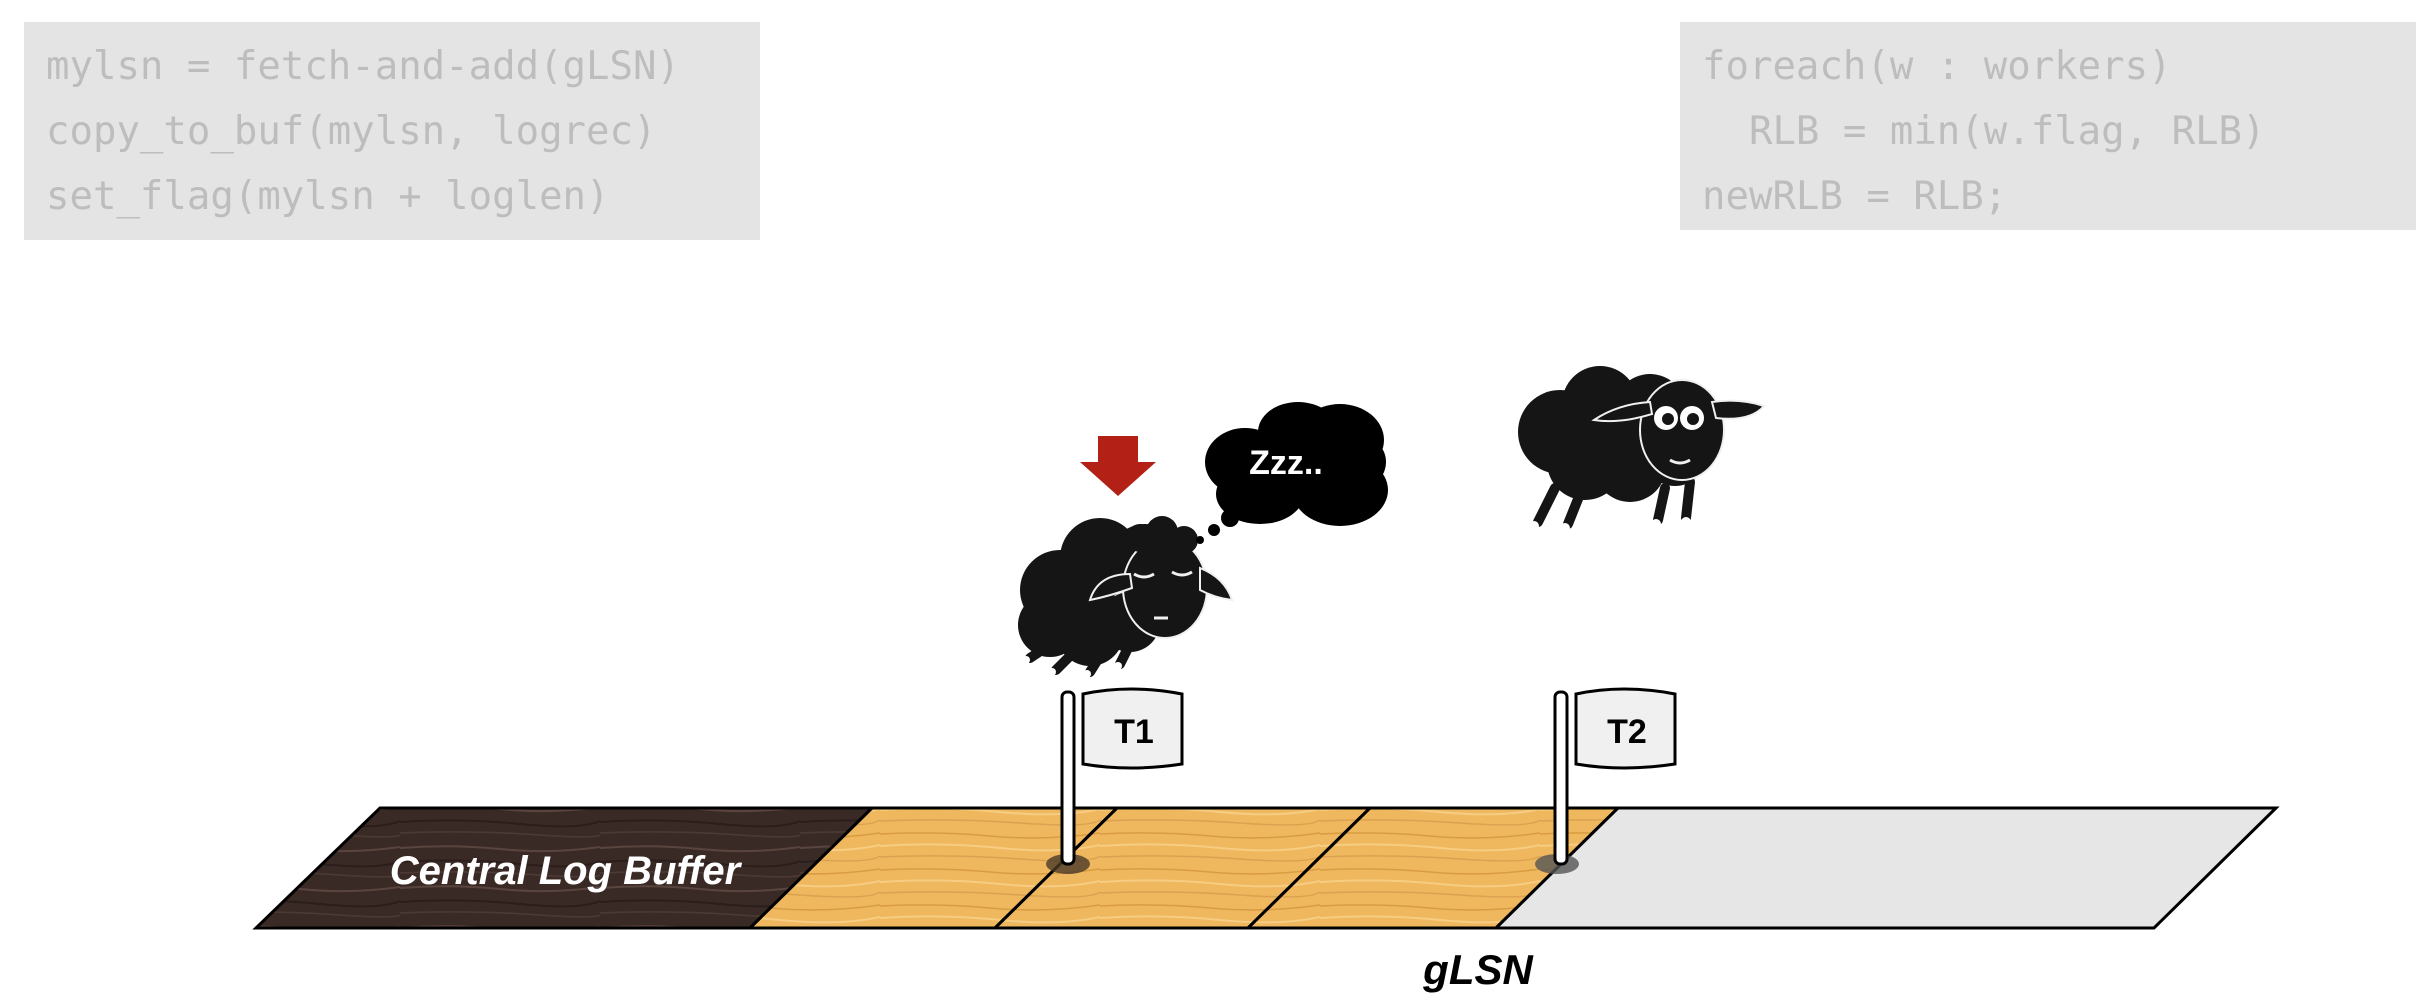 The width and height of the screenshot is (2436, 1008). What do you see at coordinates (1606, 780) in the screenshot?
I see `flag-t2: T2` at bounding box center [1606, 780].